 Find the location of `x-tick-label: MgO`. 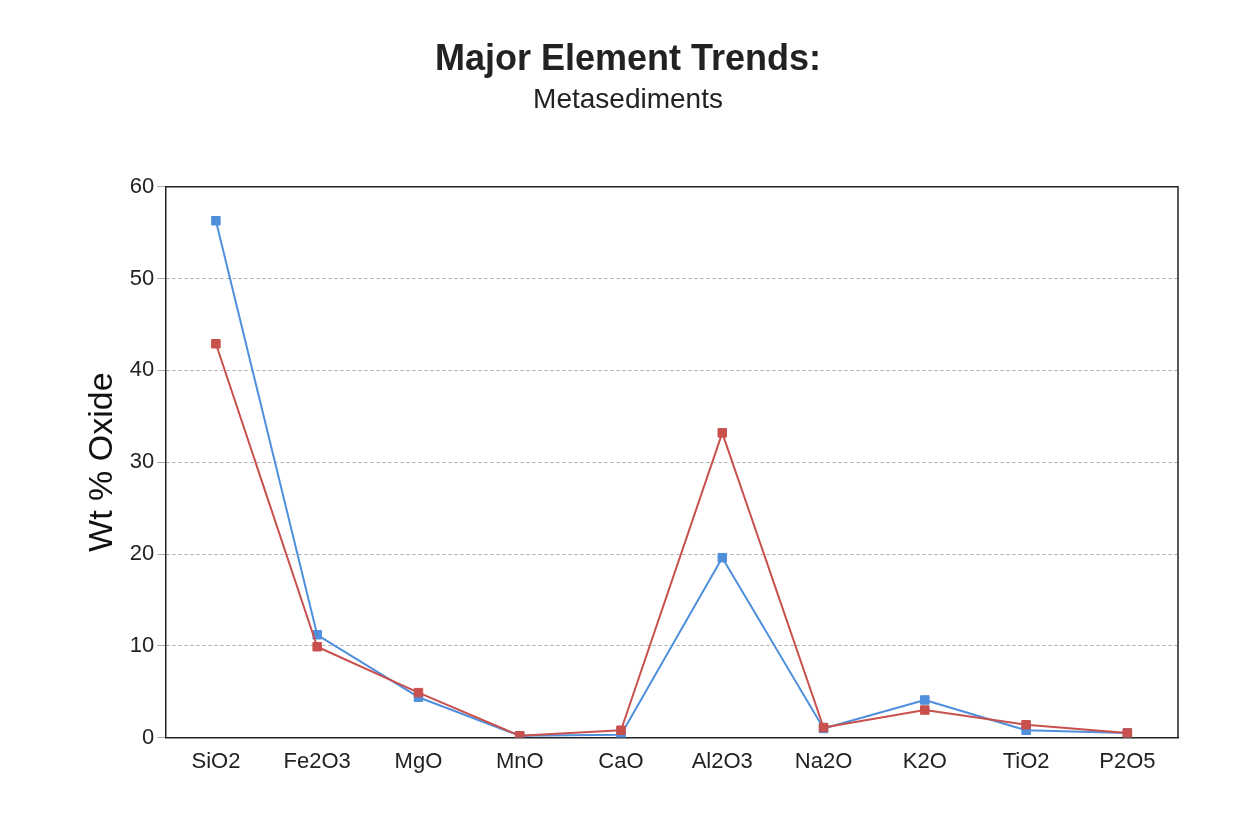

x-tick-label: MgO is located at coordinates (418, 760).